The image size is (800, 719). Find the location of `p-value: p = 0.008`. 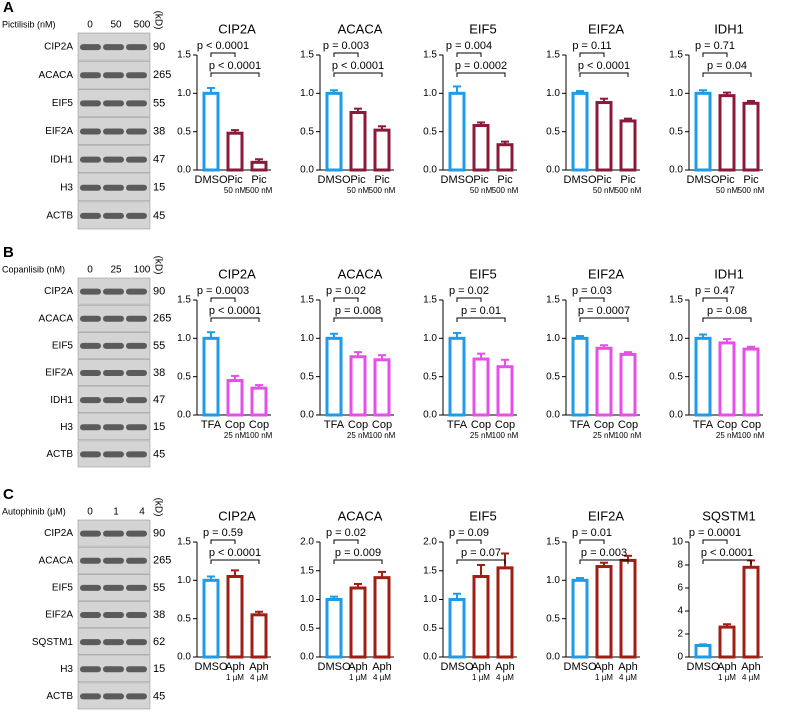

p-value: p = 0.008 is located at coordinates (358, 311).